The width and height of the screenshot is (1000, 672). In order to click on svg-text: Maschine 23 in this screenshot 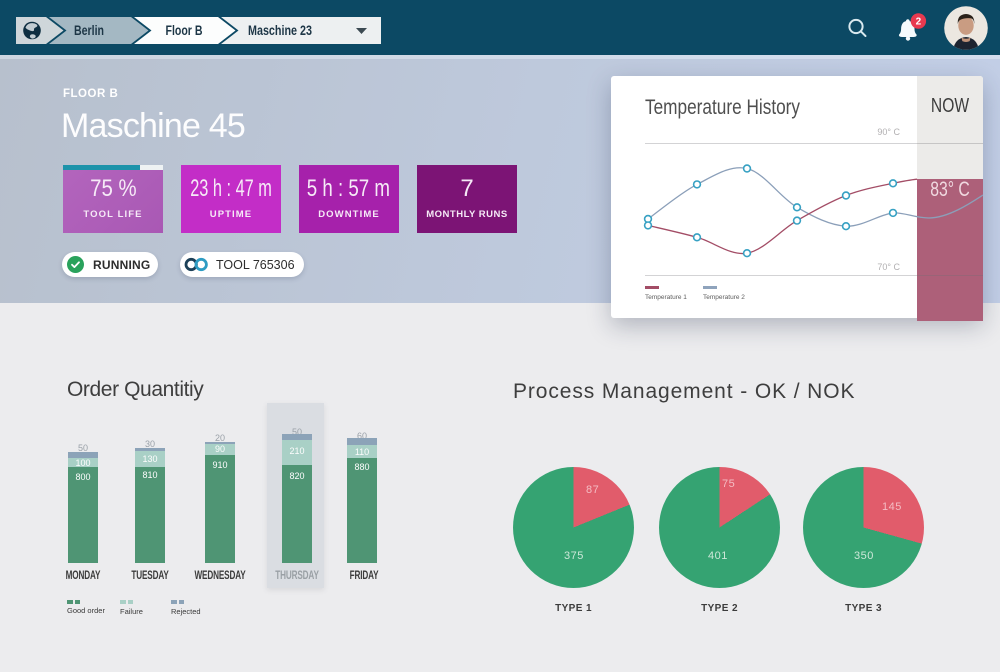, I will do `click(280, 30)`.